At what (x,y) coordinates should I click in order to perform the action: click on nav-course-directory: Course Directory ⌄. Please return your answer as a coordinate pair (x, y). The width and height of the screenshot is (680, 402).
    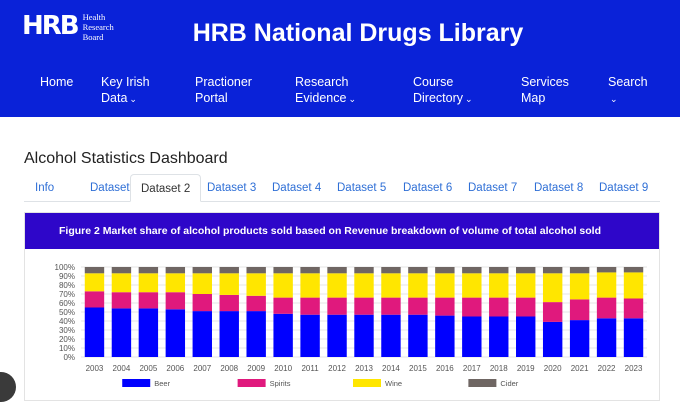
    Looking at the image, I should click on (443, 90).